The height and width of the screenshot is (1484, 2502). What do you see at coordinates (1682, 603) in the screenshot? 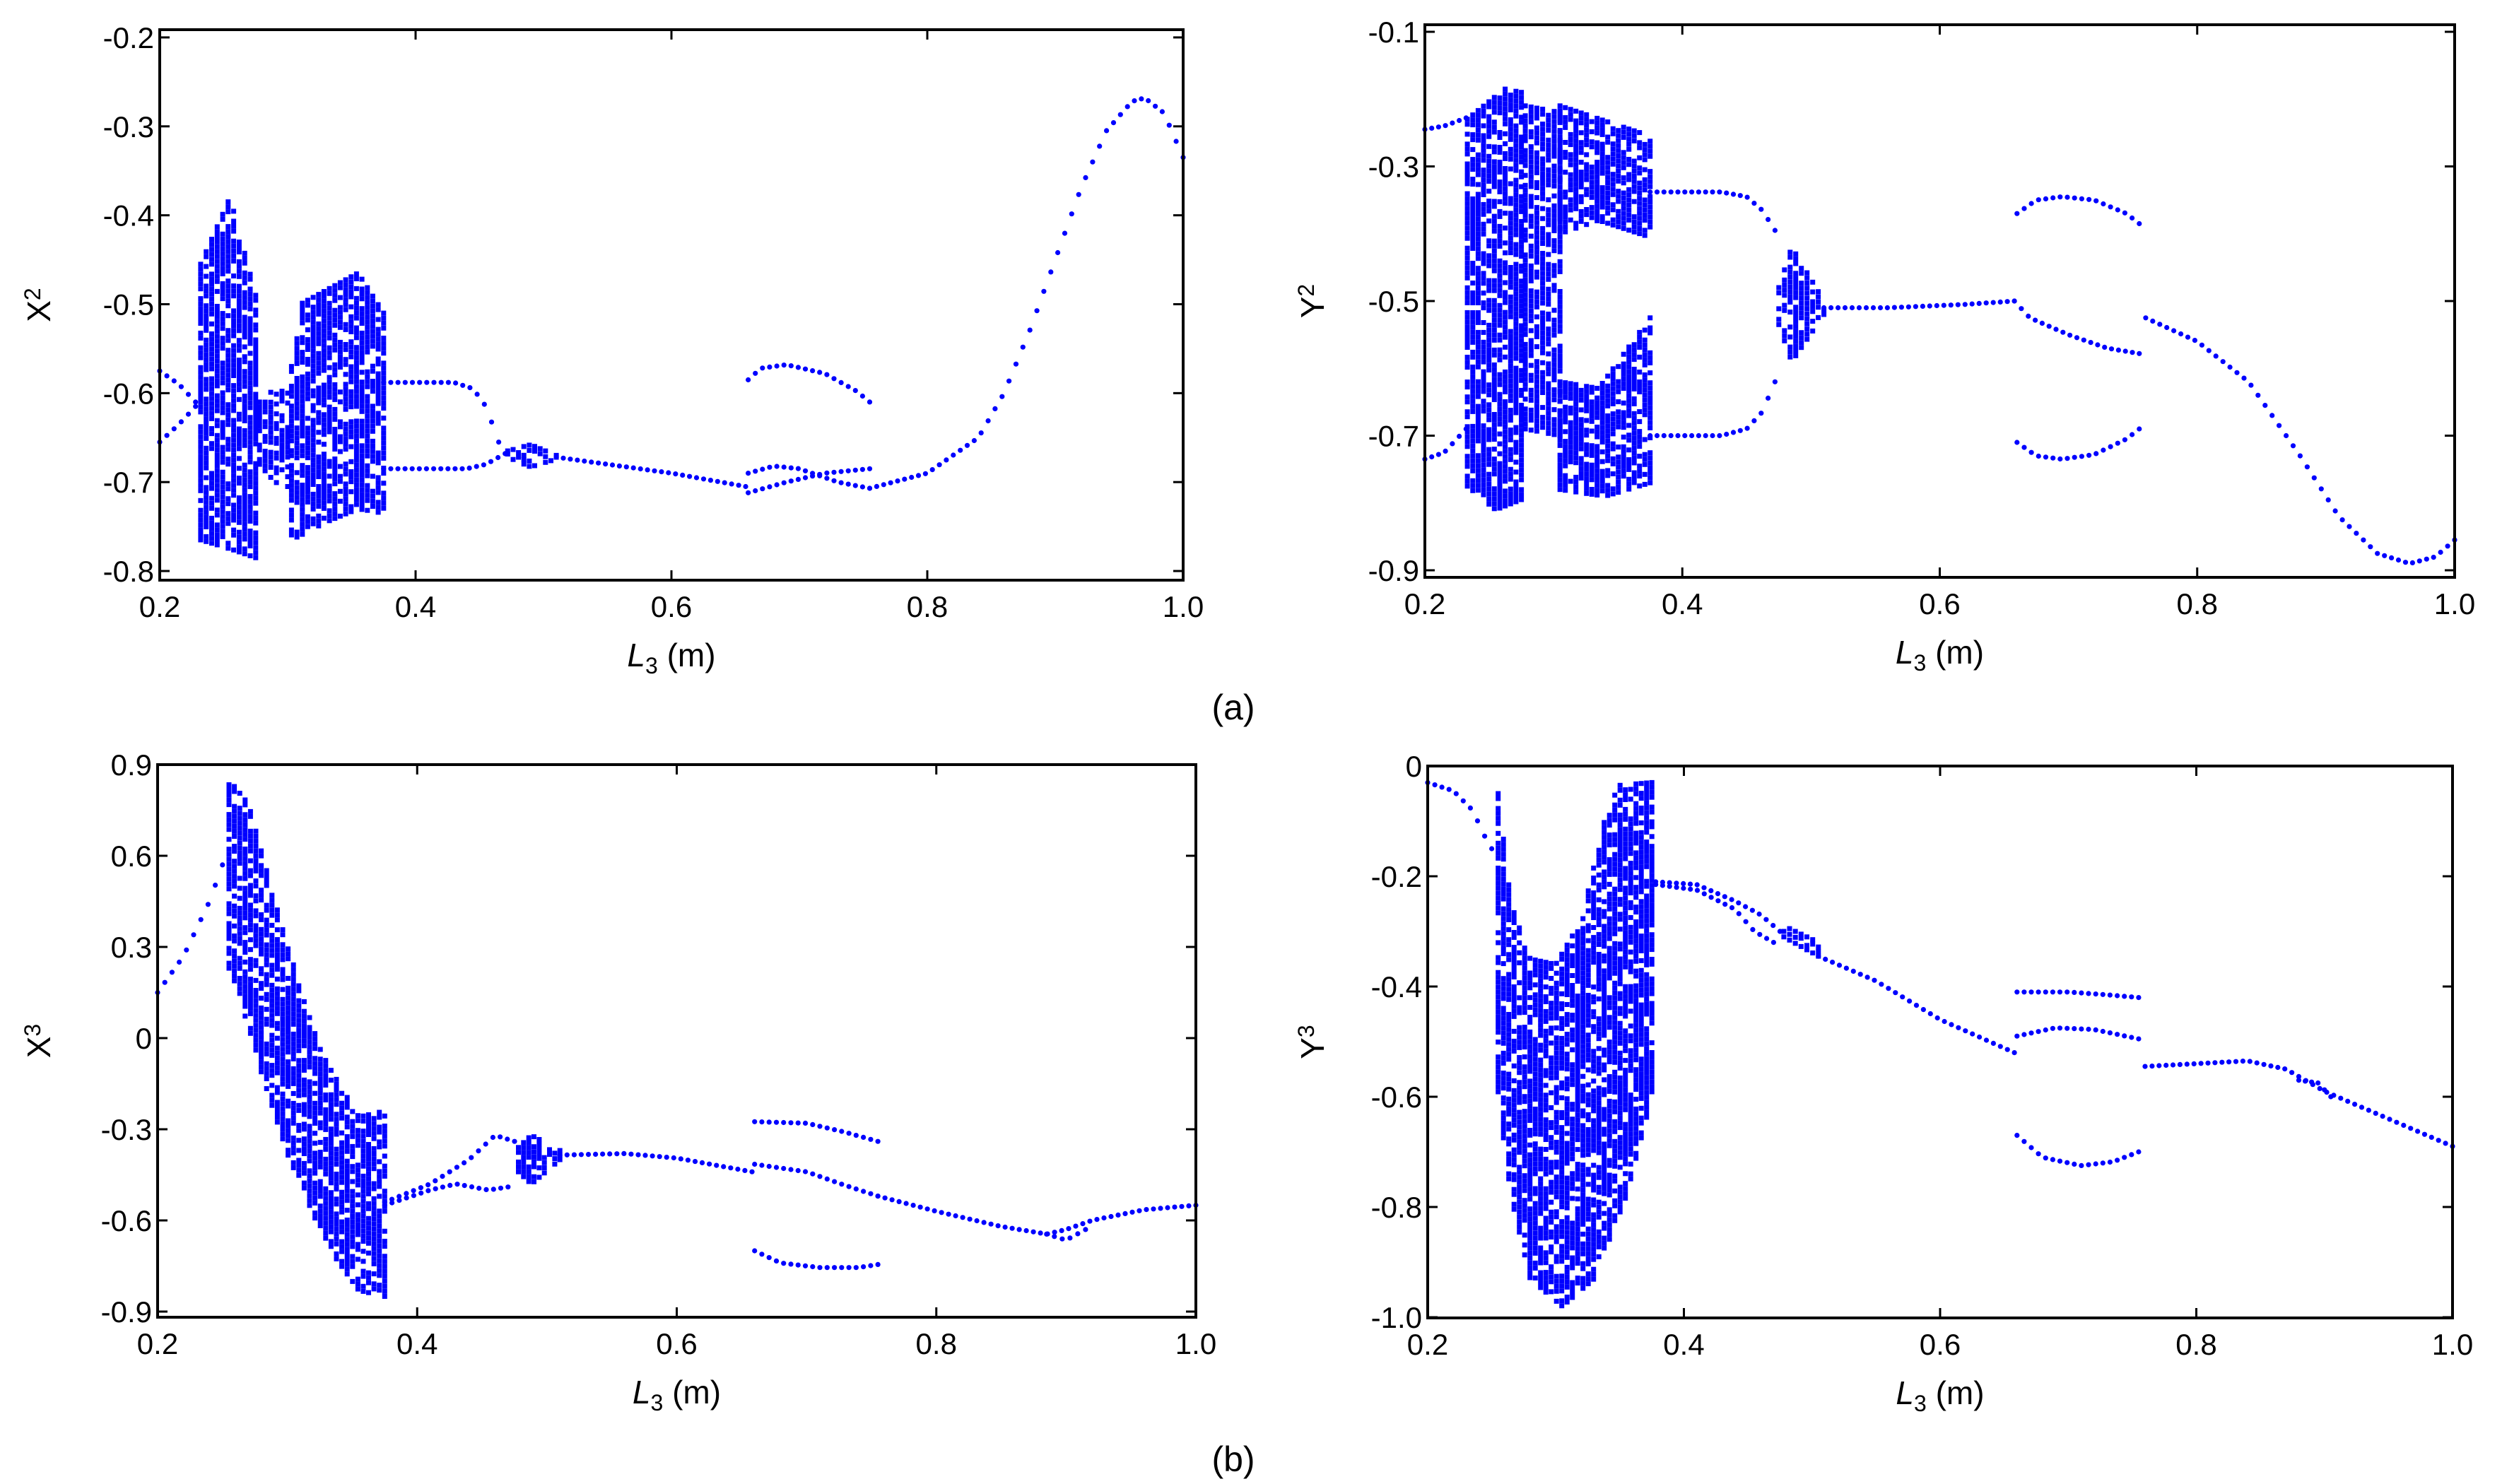
I see `x-tick-label: 0.4` at bounding box center [1682, 603].